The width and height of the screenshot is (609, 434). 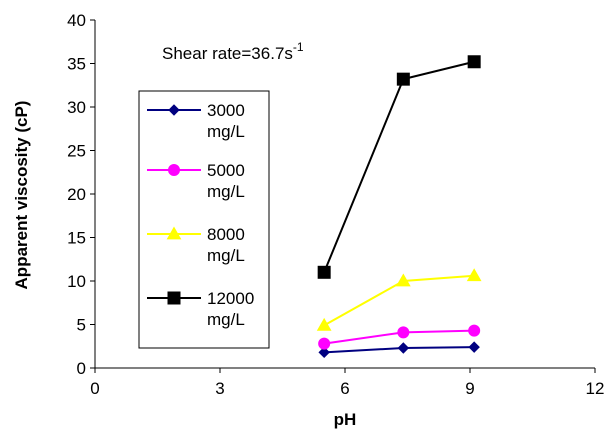 I want to click on x-tick-label: 0, so click(x=94, y=388).